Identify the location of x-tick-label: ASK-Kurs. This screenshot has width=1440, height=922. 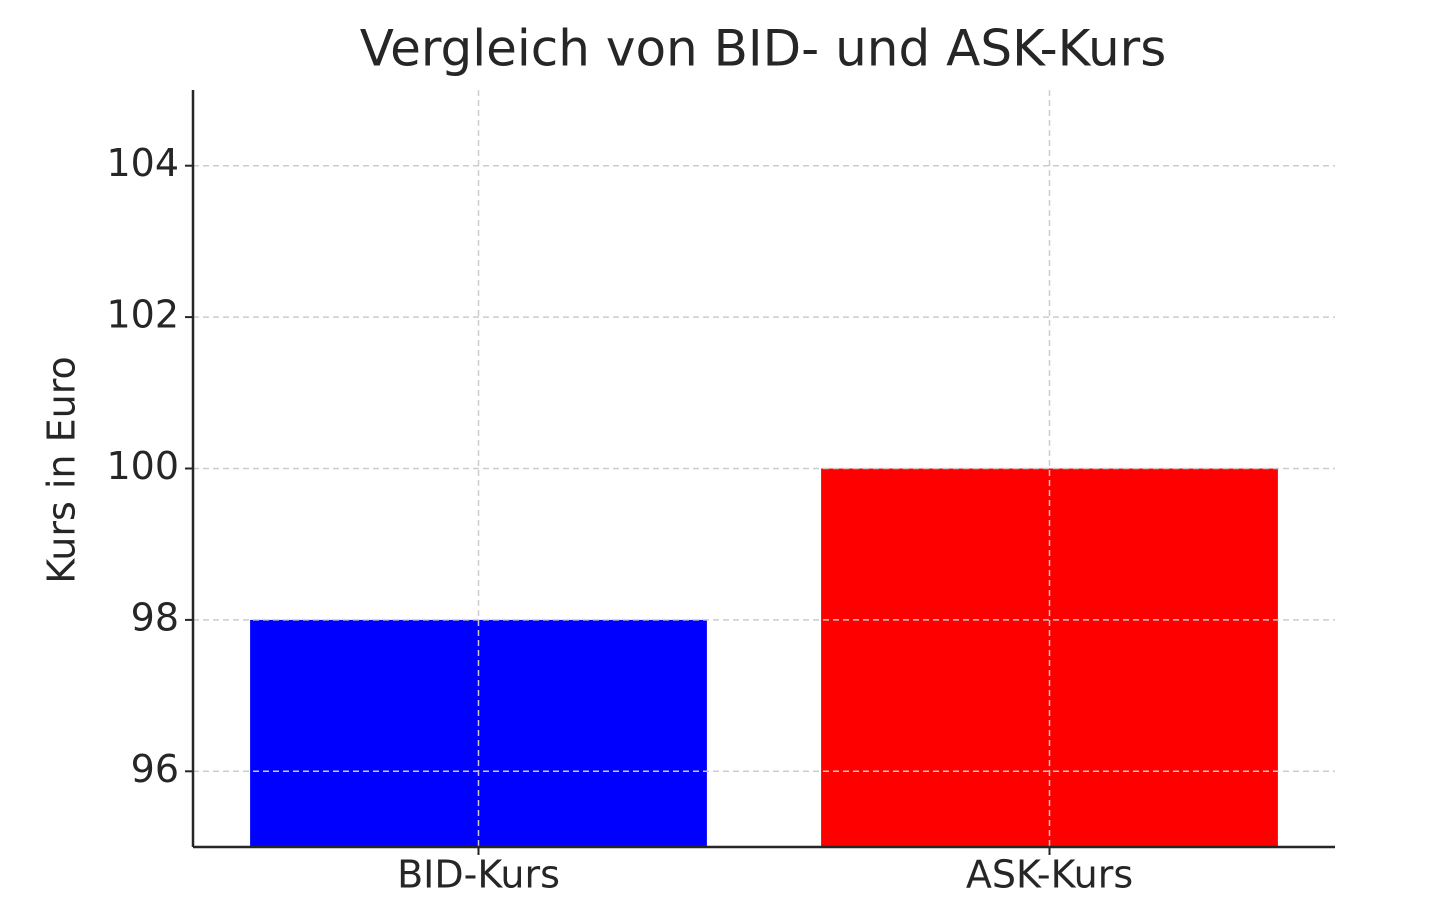
(1049, 875).